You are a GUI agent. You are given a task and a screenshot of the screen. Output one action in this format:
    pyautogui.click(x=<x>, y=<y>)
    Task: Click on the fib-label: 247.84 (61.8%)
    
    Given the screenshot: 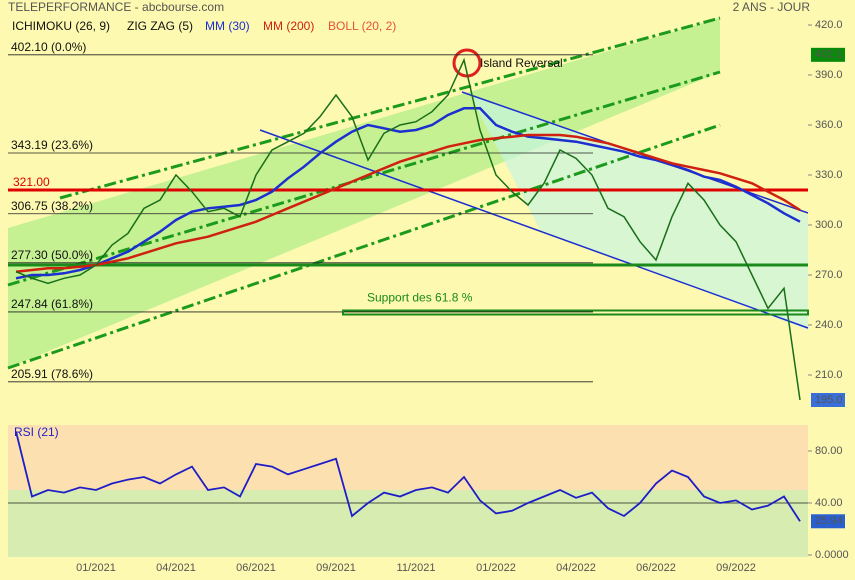 What is the action you would take?
    pyautogui.click(x=52, y=304)
    